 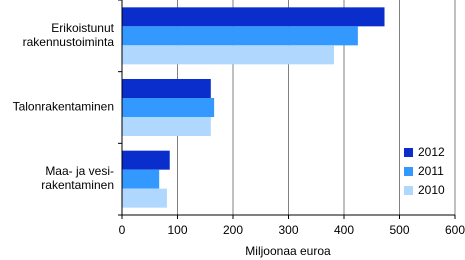 What do you see at coordinates (233, 230) in the screenshot?
I see `x-tick-label: 200` at bounding box center [233, 230].